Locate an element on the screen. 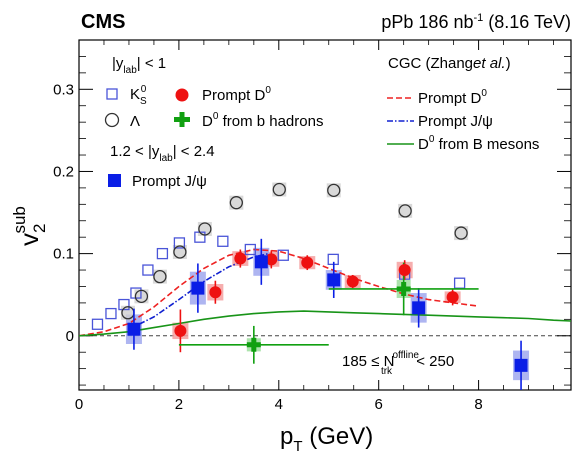 This screenshot has width=580, height=456. legend-cgc-title: CGC (Zhanget al.) is located at coordinates (449, 63).